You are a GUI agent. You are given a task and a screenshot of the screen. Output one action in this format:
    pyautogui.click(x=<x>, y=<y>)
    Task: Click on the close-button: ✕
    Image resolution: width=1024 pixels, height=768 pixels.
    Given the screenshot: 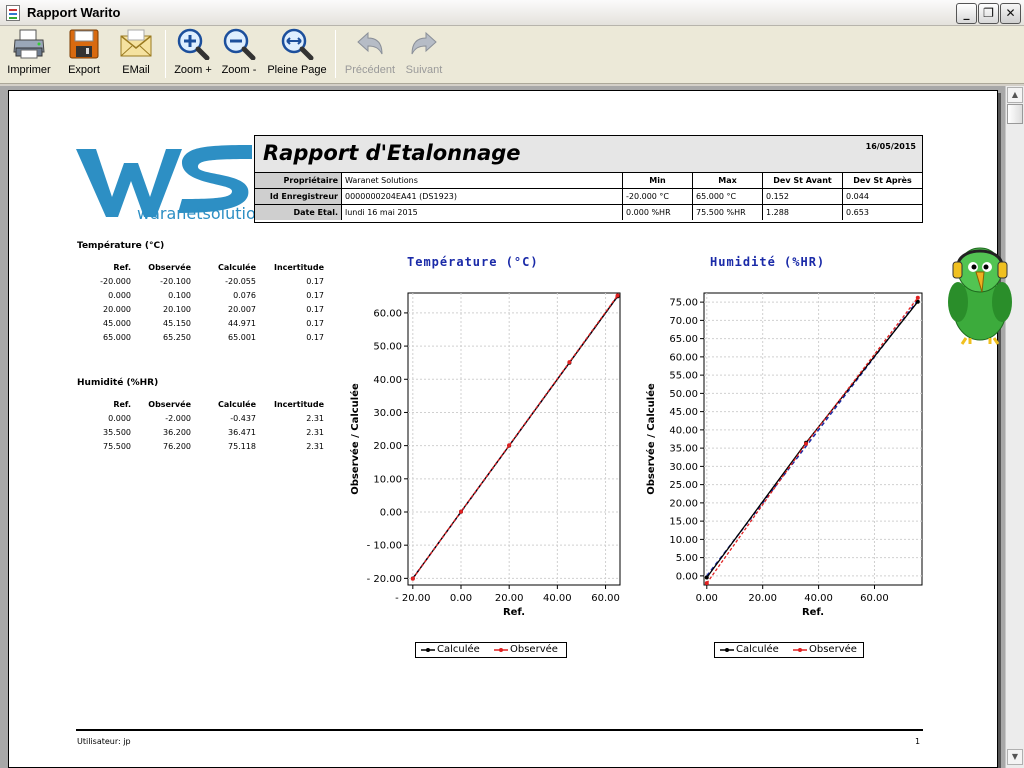 What is the action you would take?
    pyautogui.click(x=1010, y=13)
    